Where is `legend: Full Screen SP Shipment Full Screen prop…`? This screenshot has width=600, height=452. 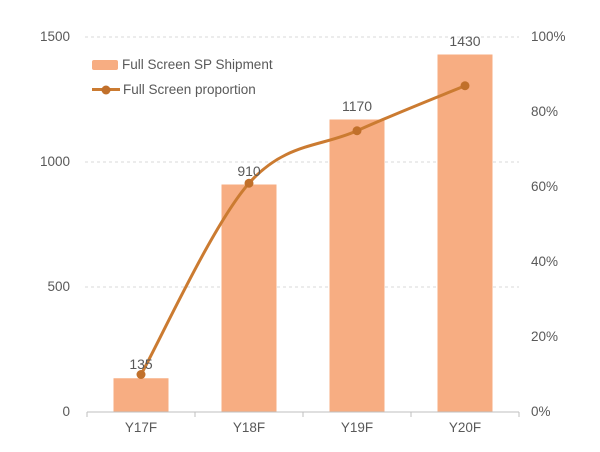
legend: Full Screen SP Shipment Full Screen prop… is located at coordinates (182, 77).